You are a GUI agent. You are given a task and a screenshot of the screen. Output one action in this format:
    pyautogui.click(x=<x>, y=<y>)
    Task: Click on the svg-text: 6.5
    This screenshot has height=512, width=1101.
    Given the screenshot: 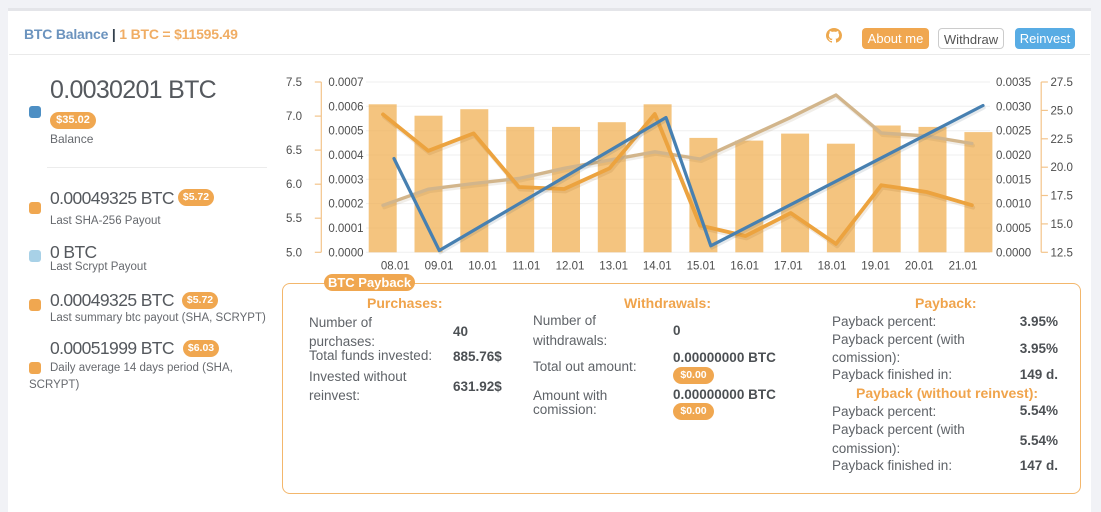 What is the action you would take?
    pyautogui.click(x=294, y=151)
    